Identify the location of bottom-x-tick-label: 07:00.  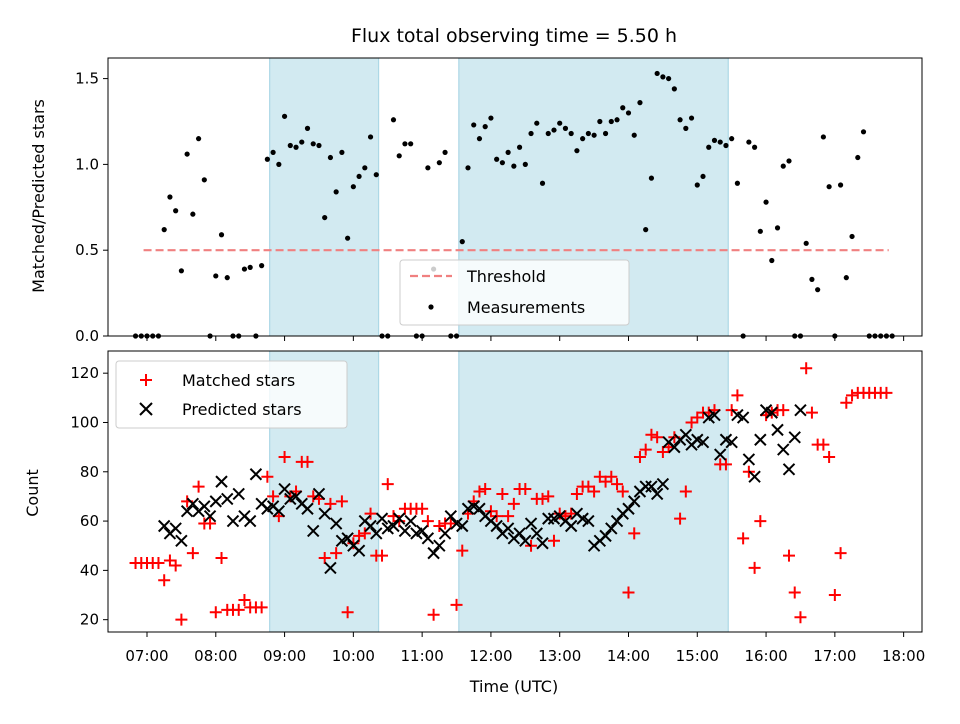
(146, 656).